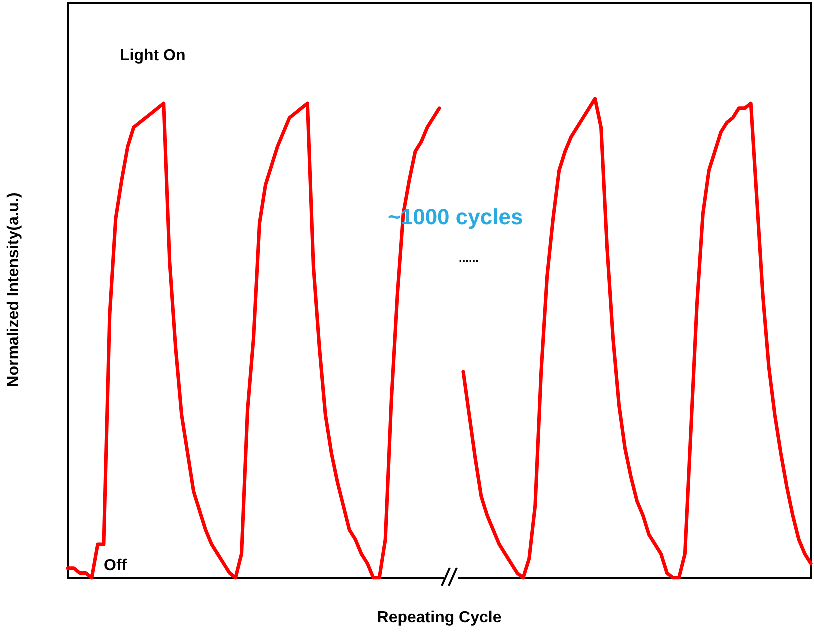 The image size is (814, 633). I want to click on y-axis-title: Normalized Intensity(a.u.), so click(14, 290).